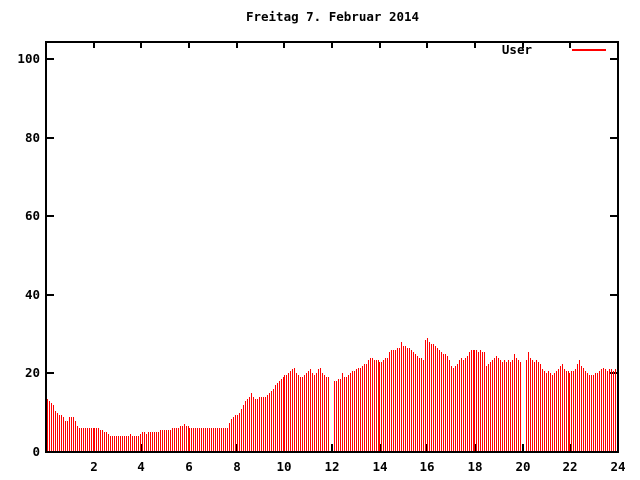 This screenshot has height=480, width=640. What do you see at coordinates (32, 294) in the screenshot?
I see `y-tick-label: 40` at bounding box center [32, 294].